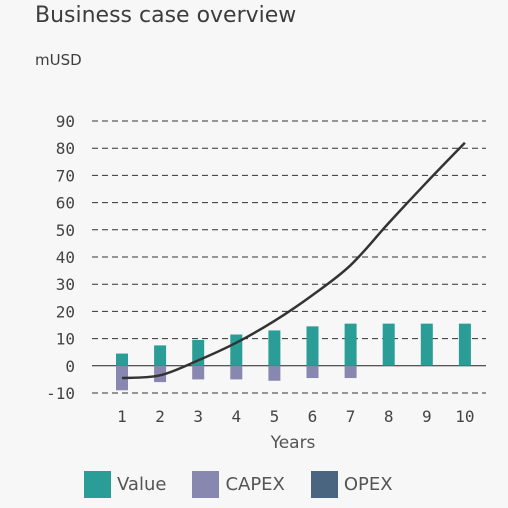 This screenshot has width=508, height=508. What do you see at coordinates (313, 416) in the screenshot?
I see `x-tick-label: 6` at bounding box center [313, 416].